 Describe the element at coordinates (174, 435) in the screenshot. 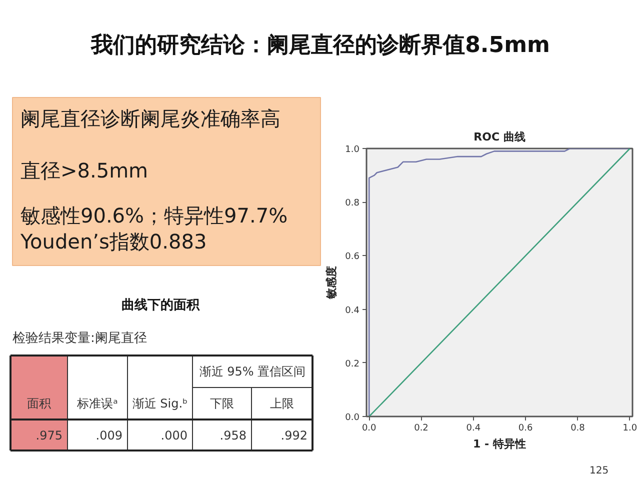

I see `data-label: .000` at that location.